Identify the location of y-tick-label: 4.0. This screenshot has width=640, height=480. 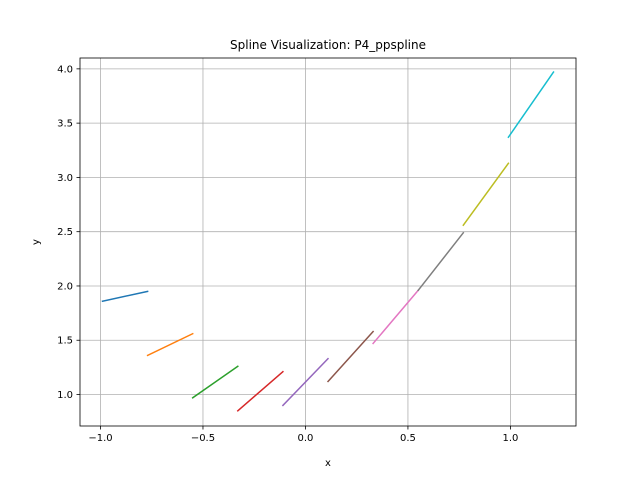
(65, 69).